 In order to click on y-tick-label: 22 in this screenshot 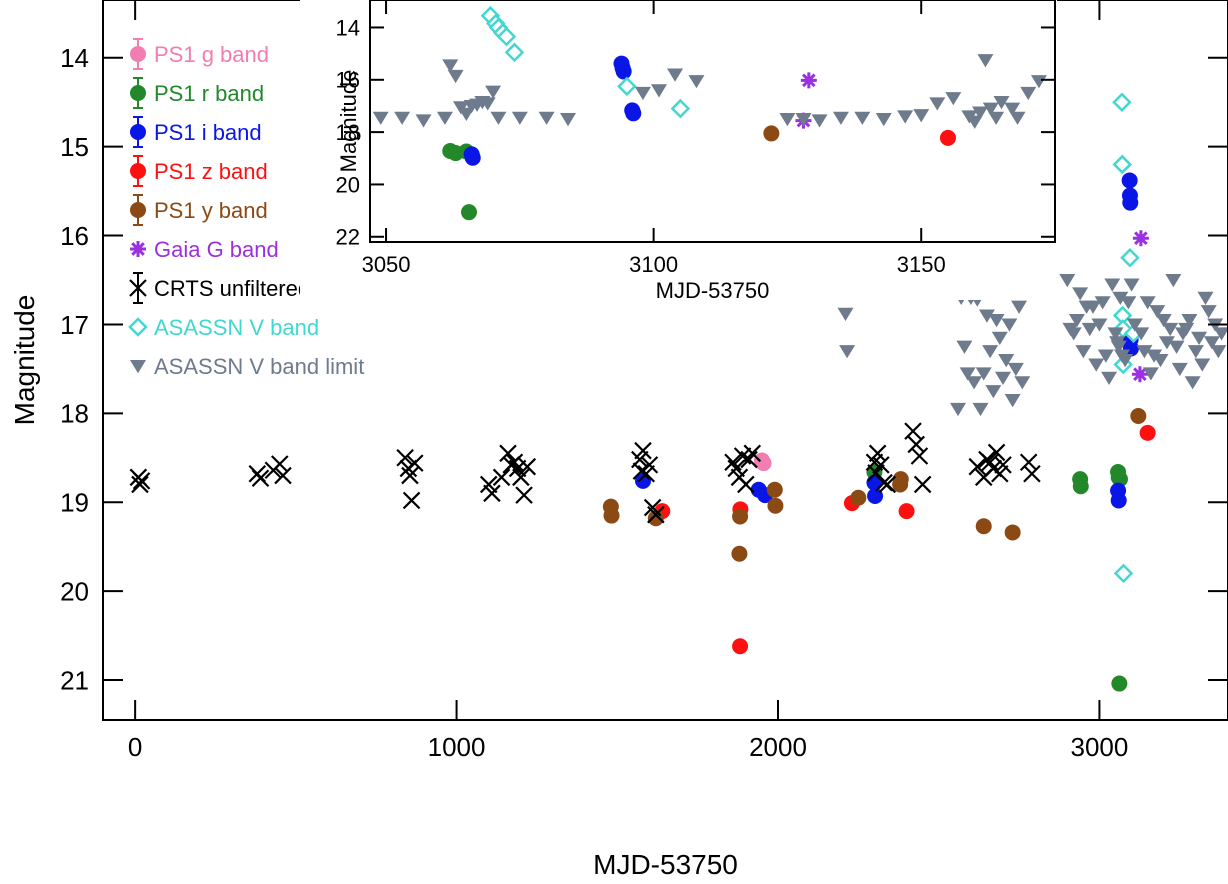, I will do `click(348, 237)`.